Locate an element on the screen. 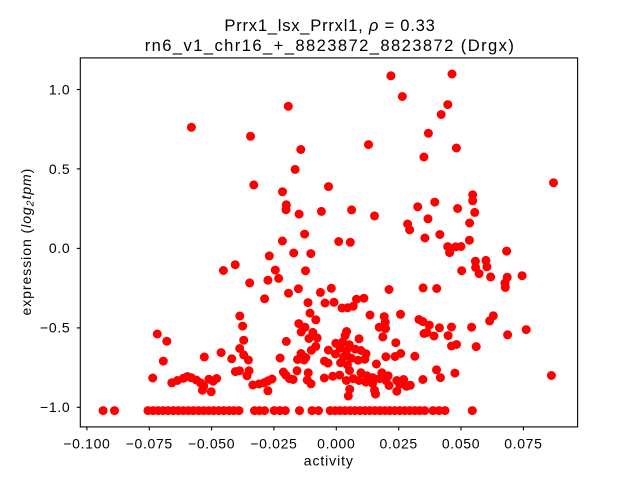  svg-text: −0.5 is located at coordinates (55, 328).